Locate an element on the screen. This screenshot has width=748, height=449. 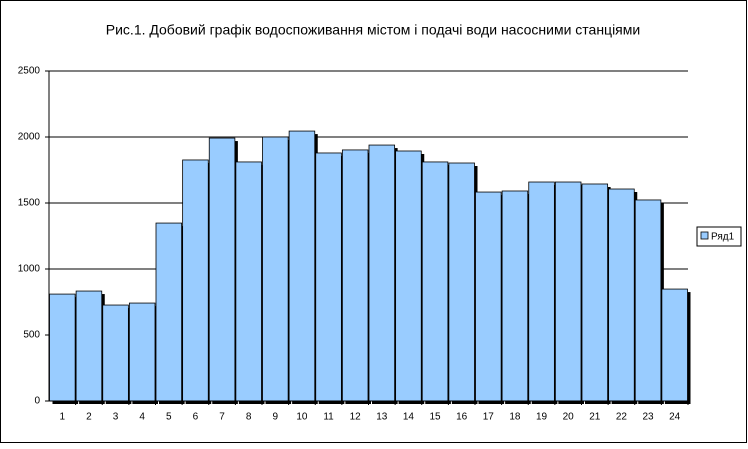
x-tick-label: 5 is located at coordinates (169, 417).